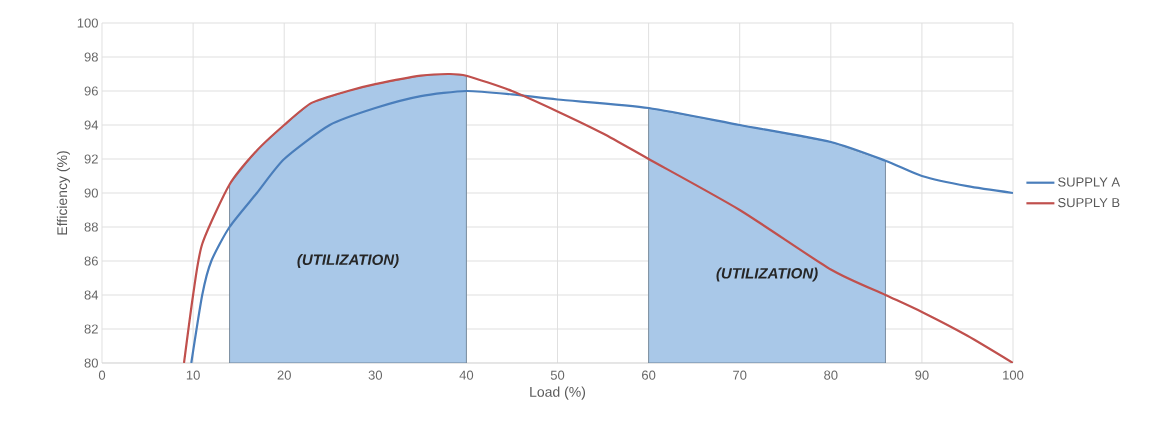 This screenshot has height=441, width=1163. Describe the element at coordinates (831, 375) in the screenshot. I see `x-tick-label: 80` at that location.